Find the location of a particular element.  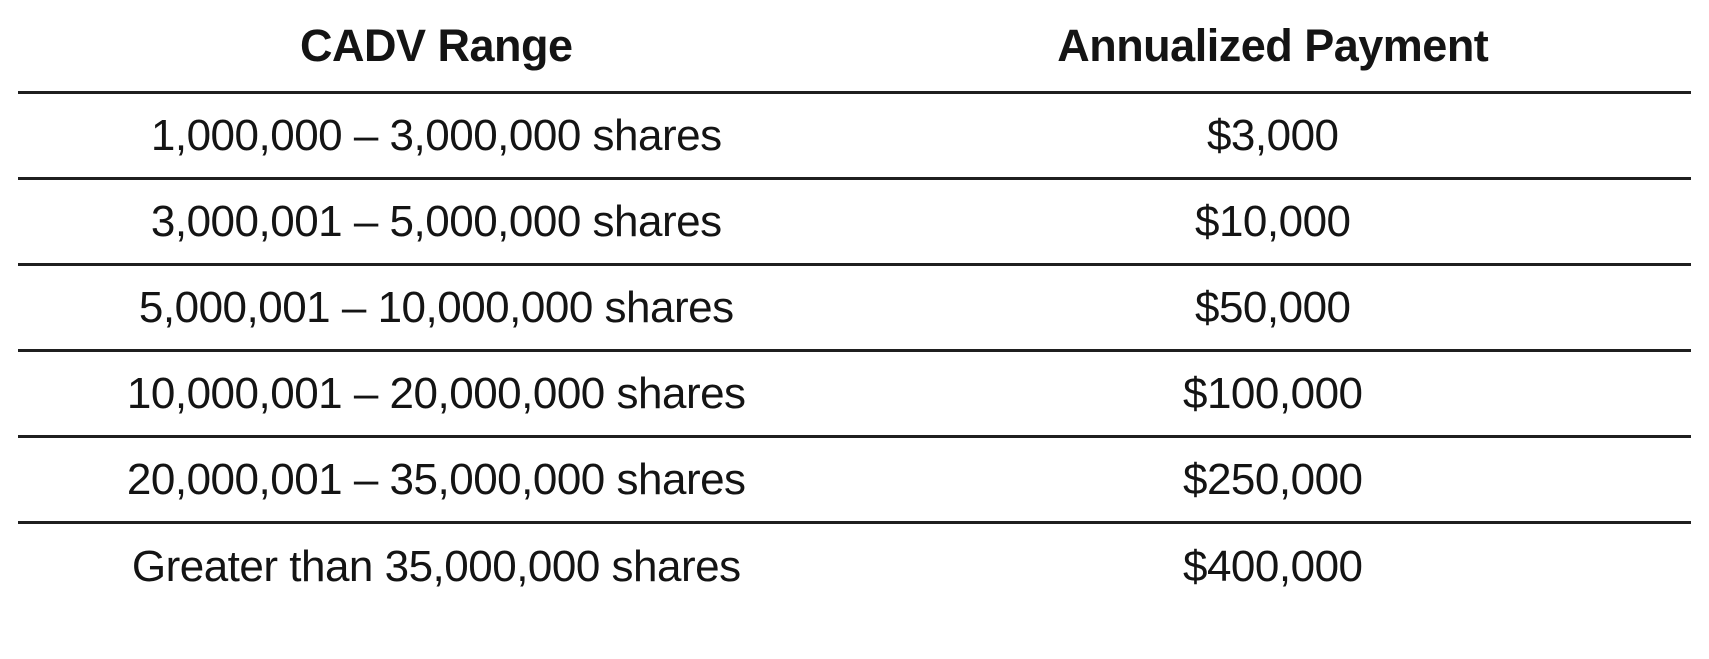

table-header-row: CADV Range Annualized Payment is located at coordinates (854, 47).